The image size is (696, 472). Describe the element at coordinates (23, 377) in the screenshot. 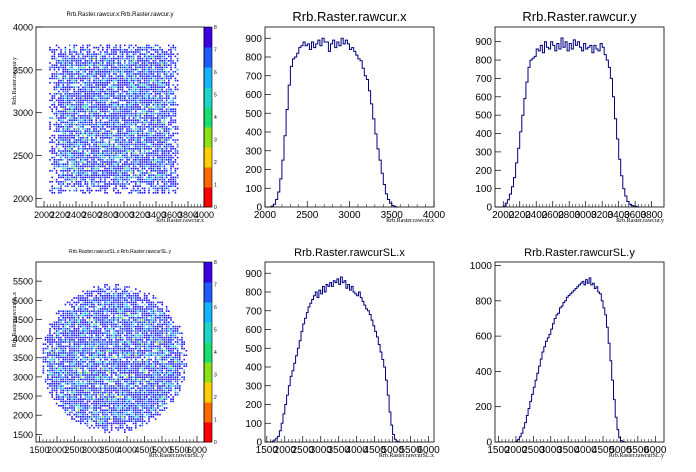

I see `y-tick-label: 3000` at that location.